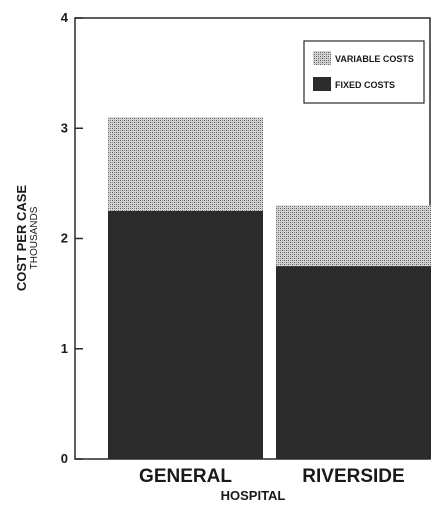  Describe the element at coordinates (185, 476) in the screenshot. I see `x-category-label: GENERAL` at that location.